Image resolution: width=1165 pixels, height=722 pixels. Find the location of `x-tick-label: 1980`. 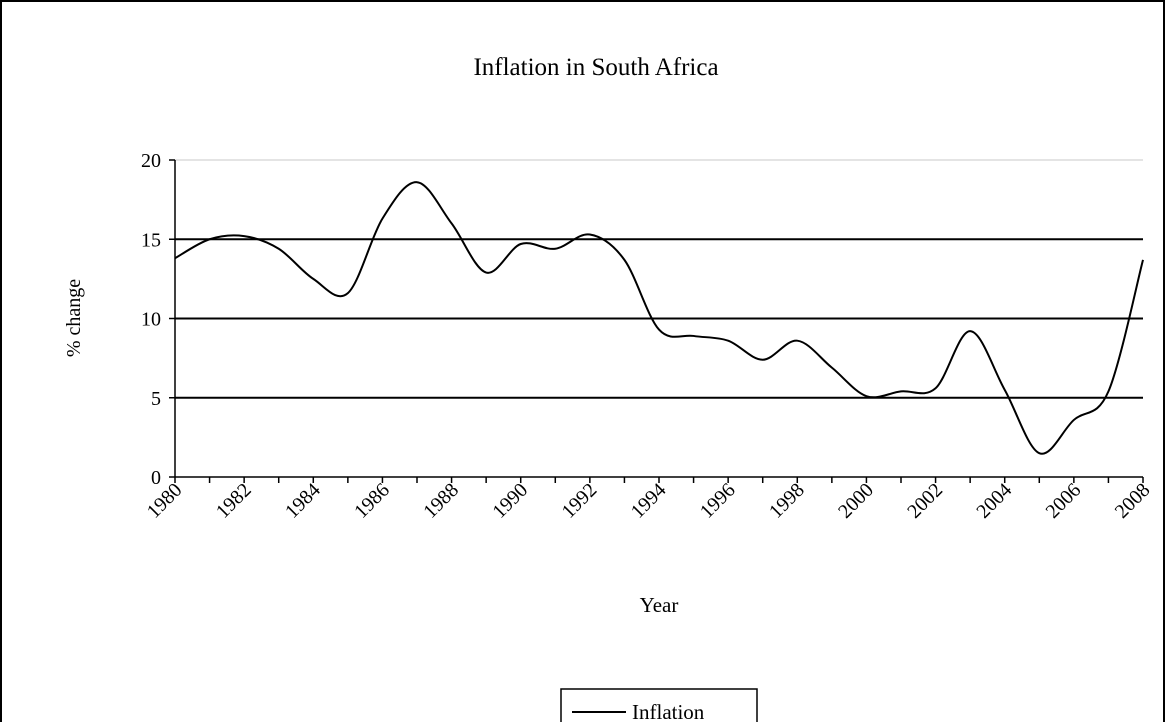

x-tick-label: 1980 is located at coordinates (165, 501).